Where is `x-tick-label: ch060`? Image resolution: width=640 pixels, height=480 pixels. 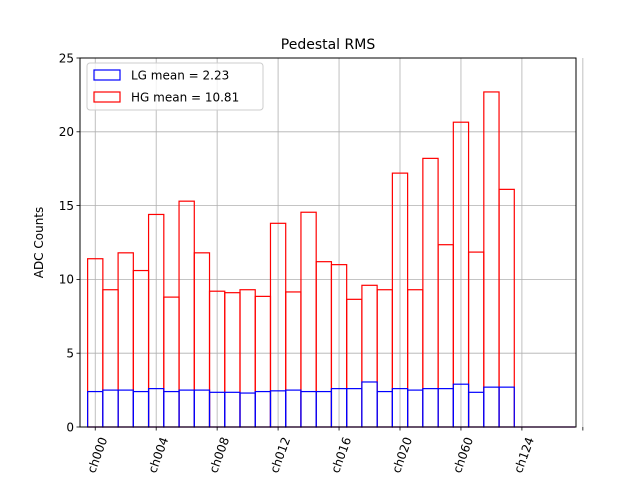
x-tick-label: ch060 is located at coordinates (463, 455).